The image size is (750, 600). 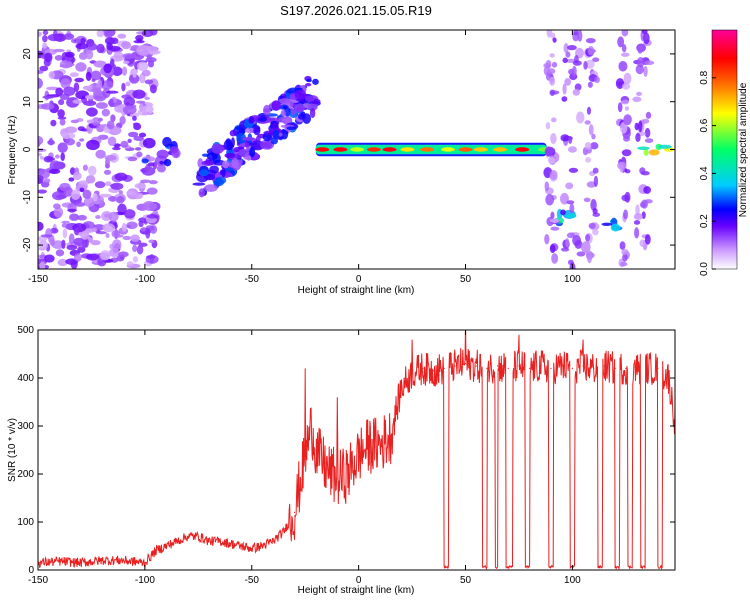 What do you see at coordinates (12, 450) in the screenshot?
I see `snr-y-label: SNR (10 * v/v)` at bounding box center [12, 450].